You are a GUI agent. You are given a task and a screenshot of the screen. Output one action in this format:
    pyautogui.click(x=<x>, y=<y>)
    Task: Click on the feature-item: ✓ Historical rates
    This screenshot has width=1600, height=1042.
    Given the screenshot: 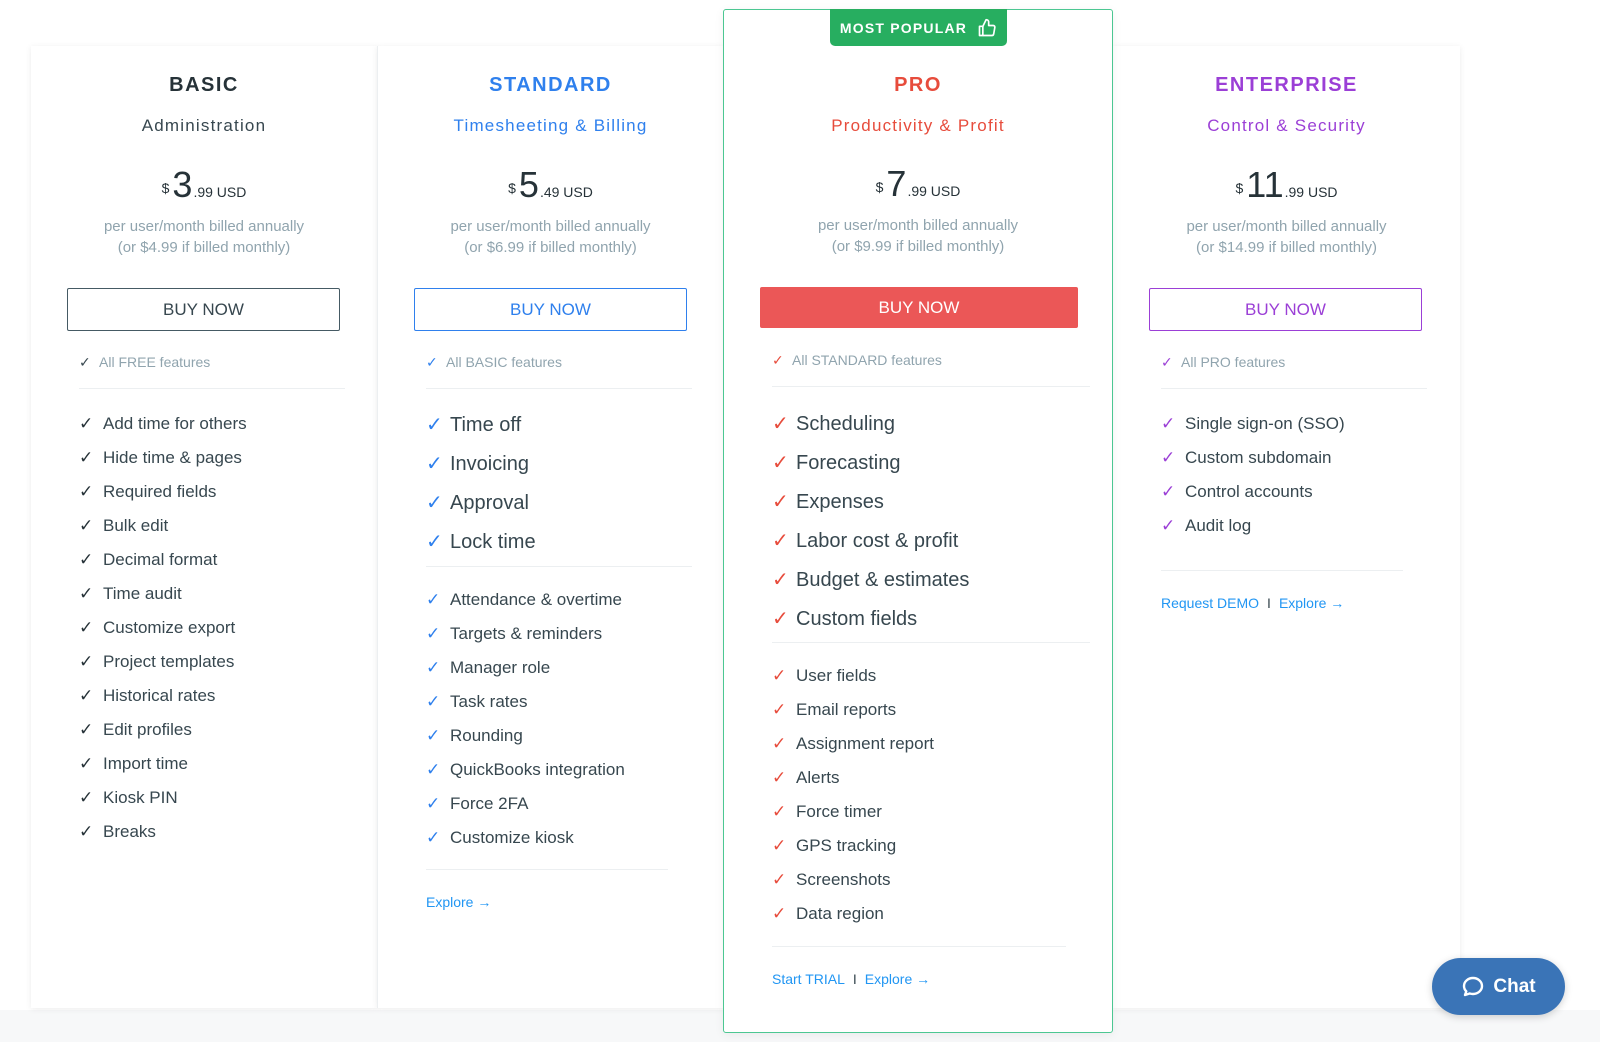 What is the action you would take?
    pyautogui.click(x=163, y=696)
    